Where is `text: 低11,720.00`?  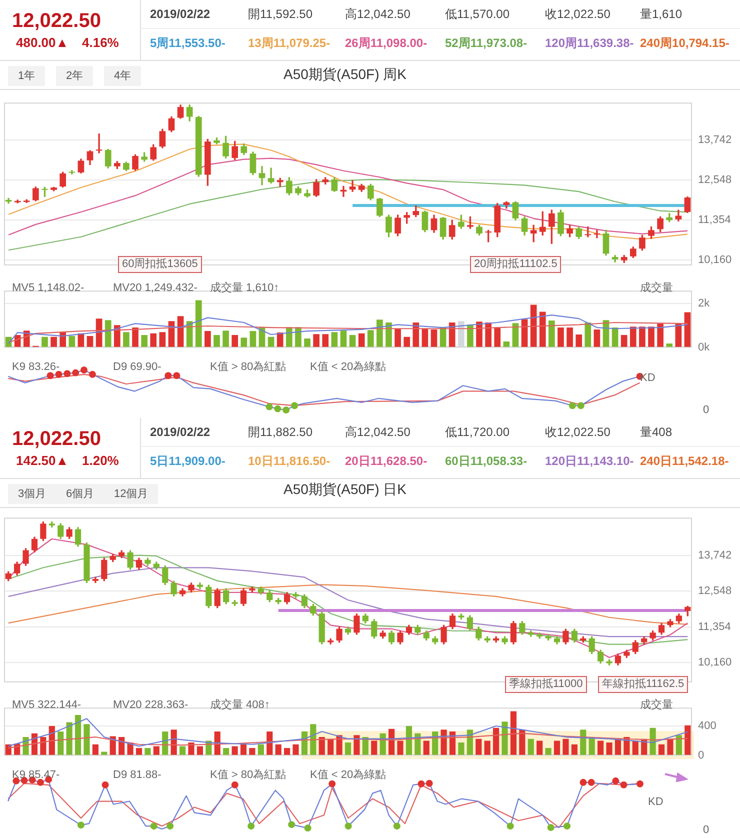
text: 低11,720.00 is located at coordinates (477, 432).